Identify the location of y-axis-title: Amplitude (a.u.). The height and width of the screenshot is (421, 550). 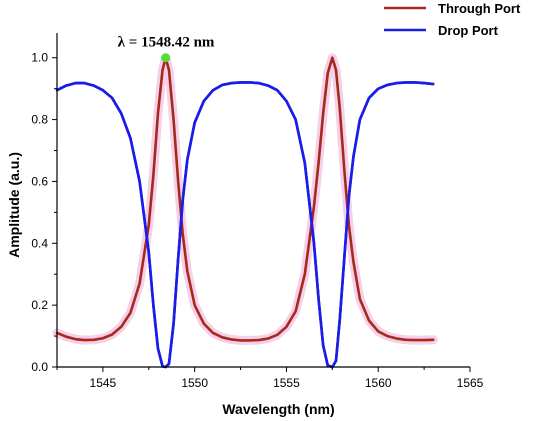
(14, 205).